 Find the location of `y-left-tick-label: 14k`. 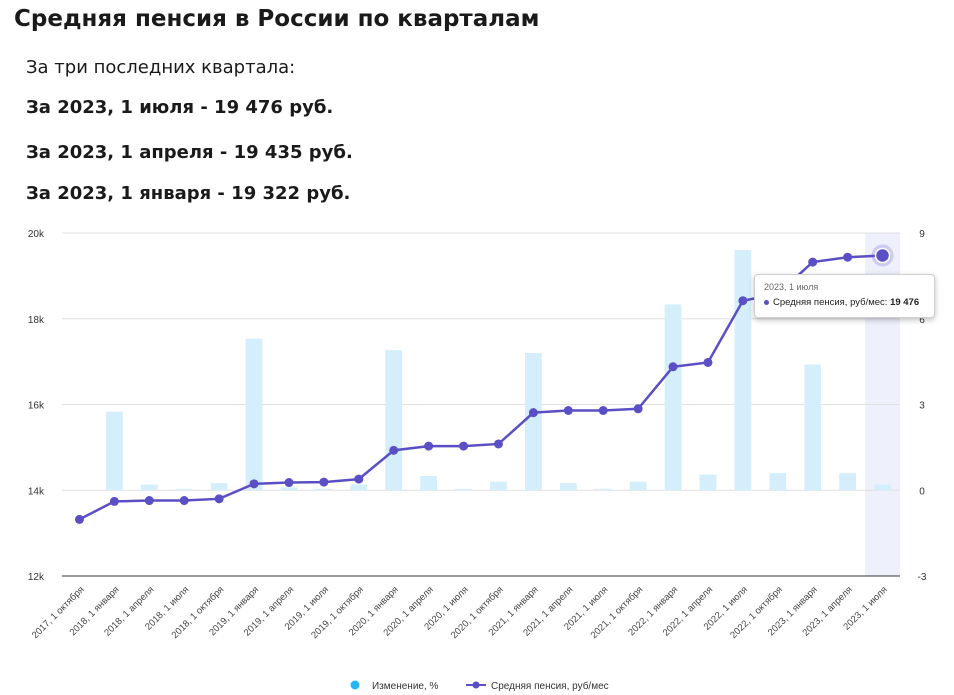

y-left-tick-label: 14k is located at coordinates (36, 491).